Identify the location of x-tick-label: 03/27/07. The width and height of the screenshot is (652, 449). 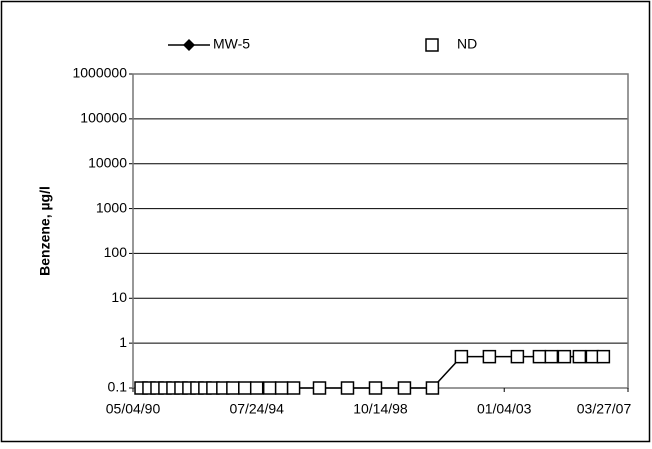
(604, 409).